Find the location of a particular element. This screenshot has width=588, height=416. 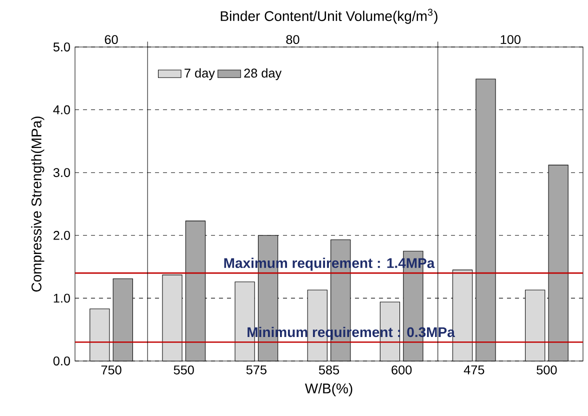

y-tick-label: 3.0 is located at coordinates (61, 173).